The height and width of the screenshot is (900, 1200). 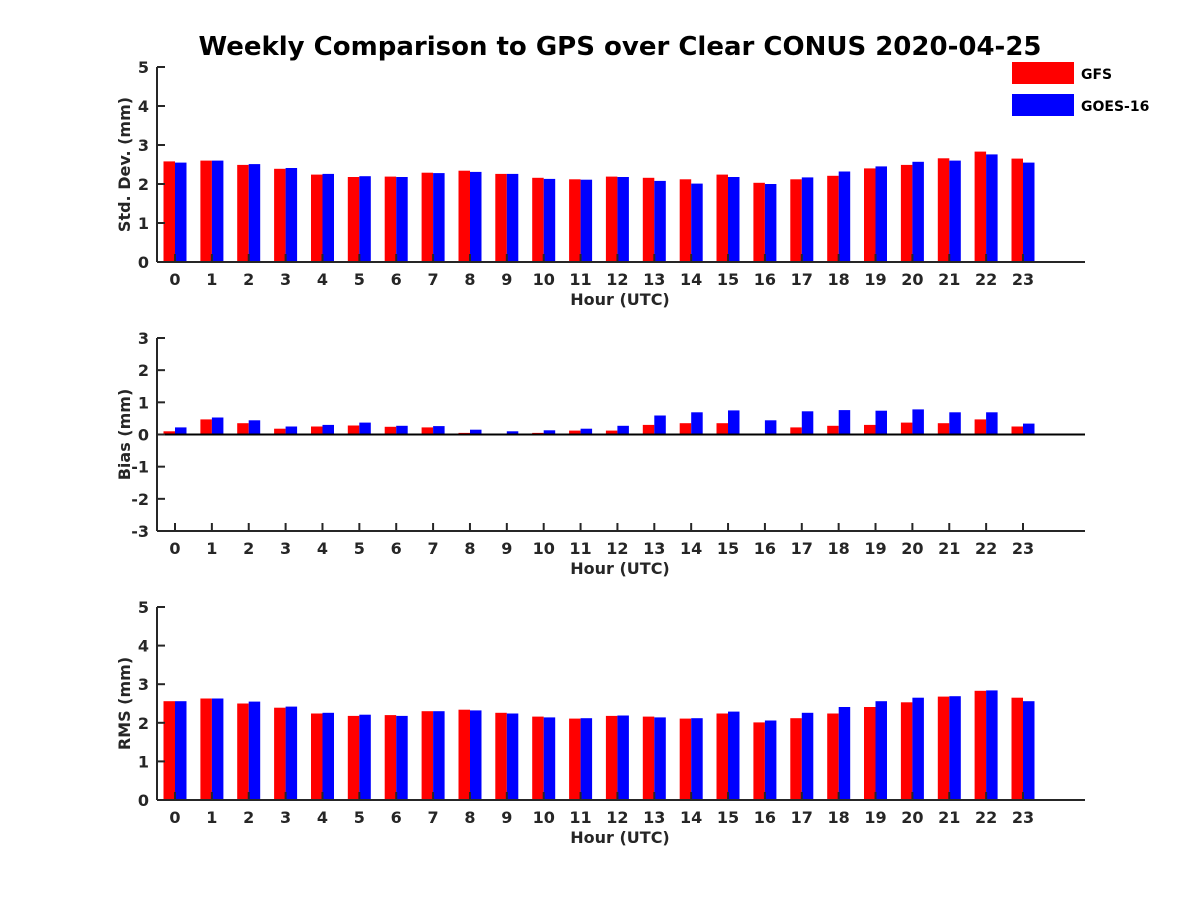 What do you see at coordinates (691, 279) in the screenshot?
I see `x-tick-label-stddev-14: 14` at bounding box center [691, 279].